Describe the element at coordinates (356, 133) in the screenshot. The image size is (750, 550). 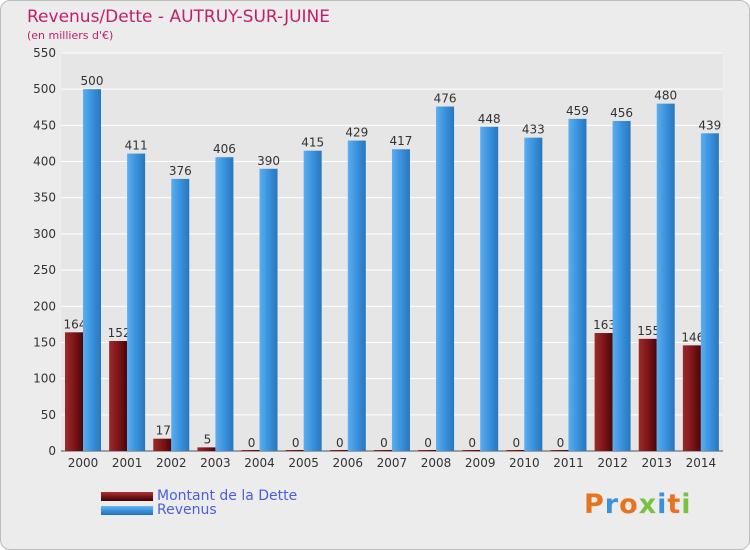
I see `data-label-revenus: 429` at that location.